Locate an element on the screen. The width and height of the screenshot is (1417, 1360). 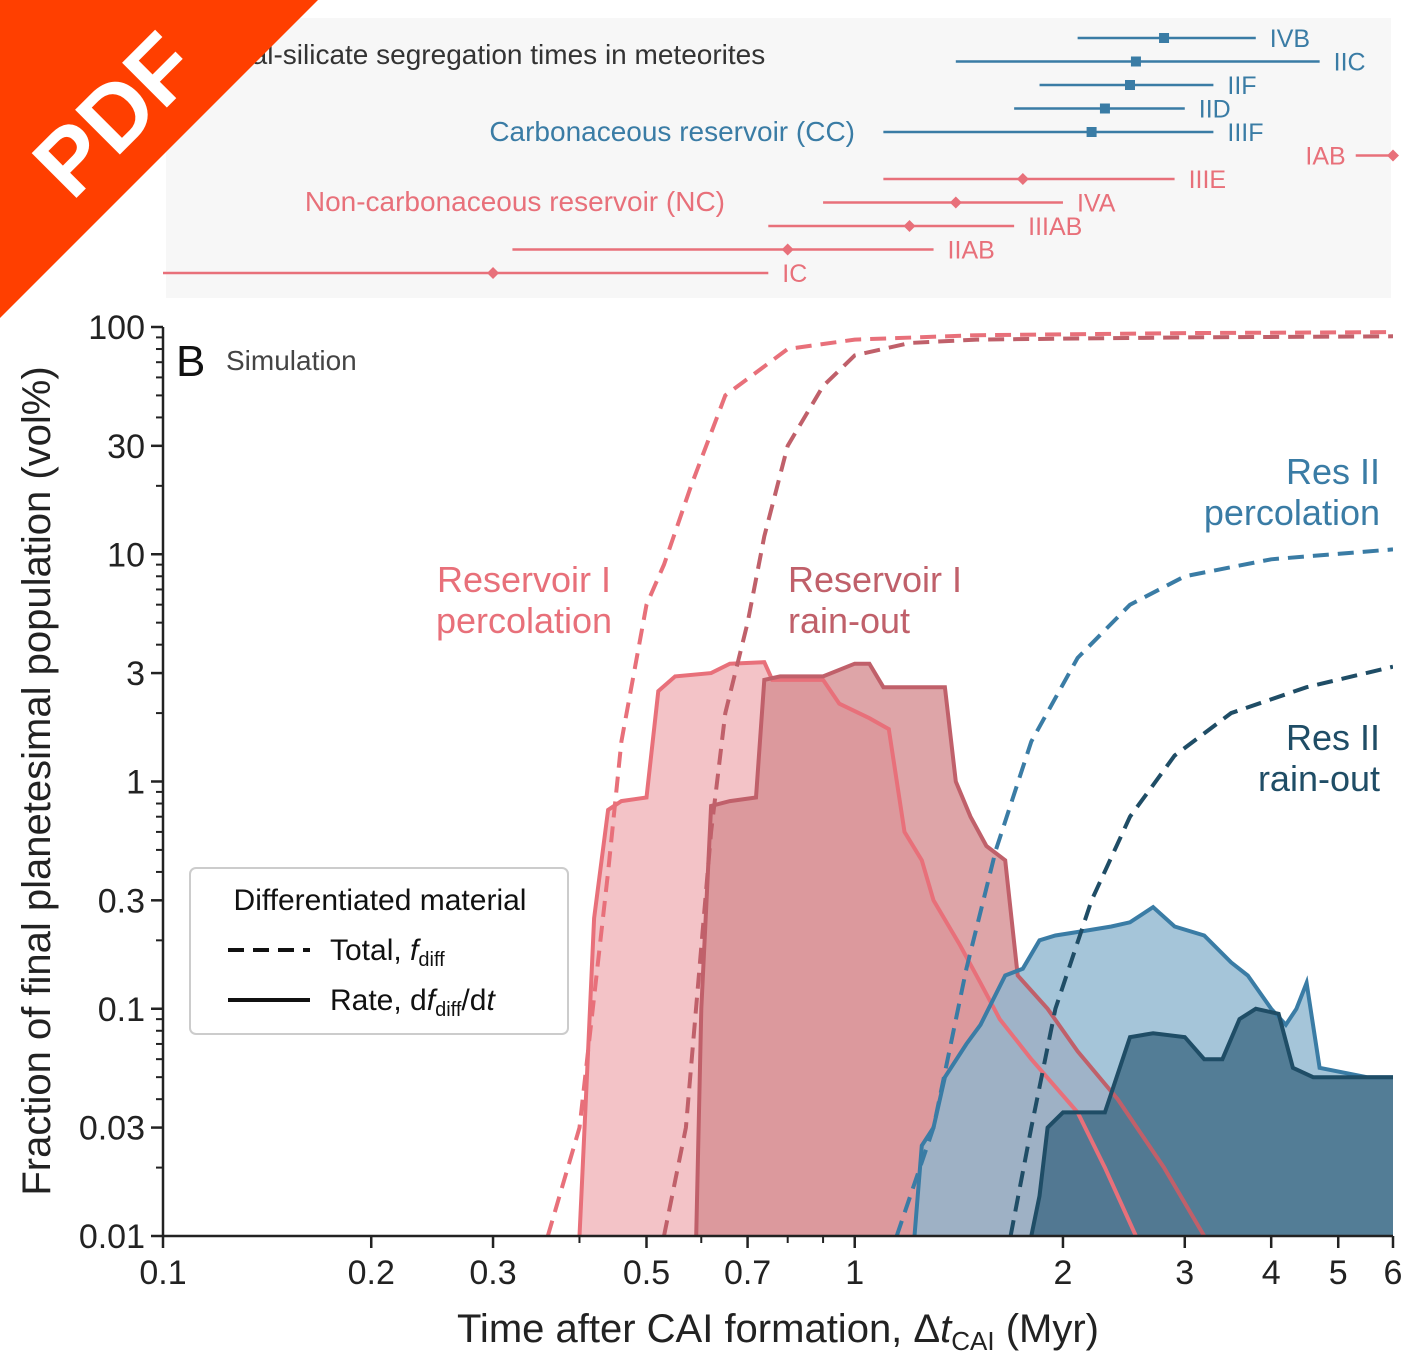
y-ticks: 0.01 0.03 0.1 0.3 1 3 10 30 100 is located at coordinates (121, 782).